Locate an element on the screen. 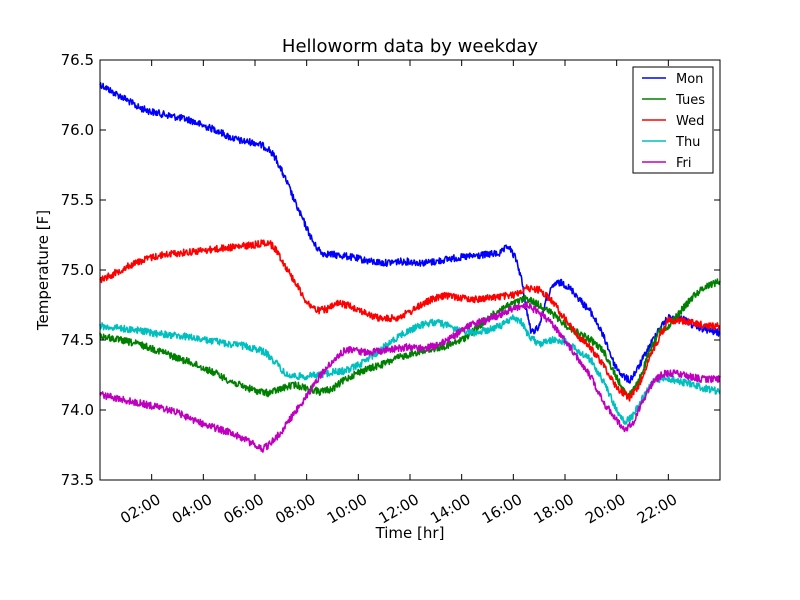 The image size is (800, 600). legend-label-mon: Mon is located at coordinates (689, 79).